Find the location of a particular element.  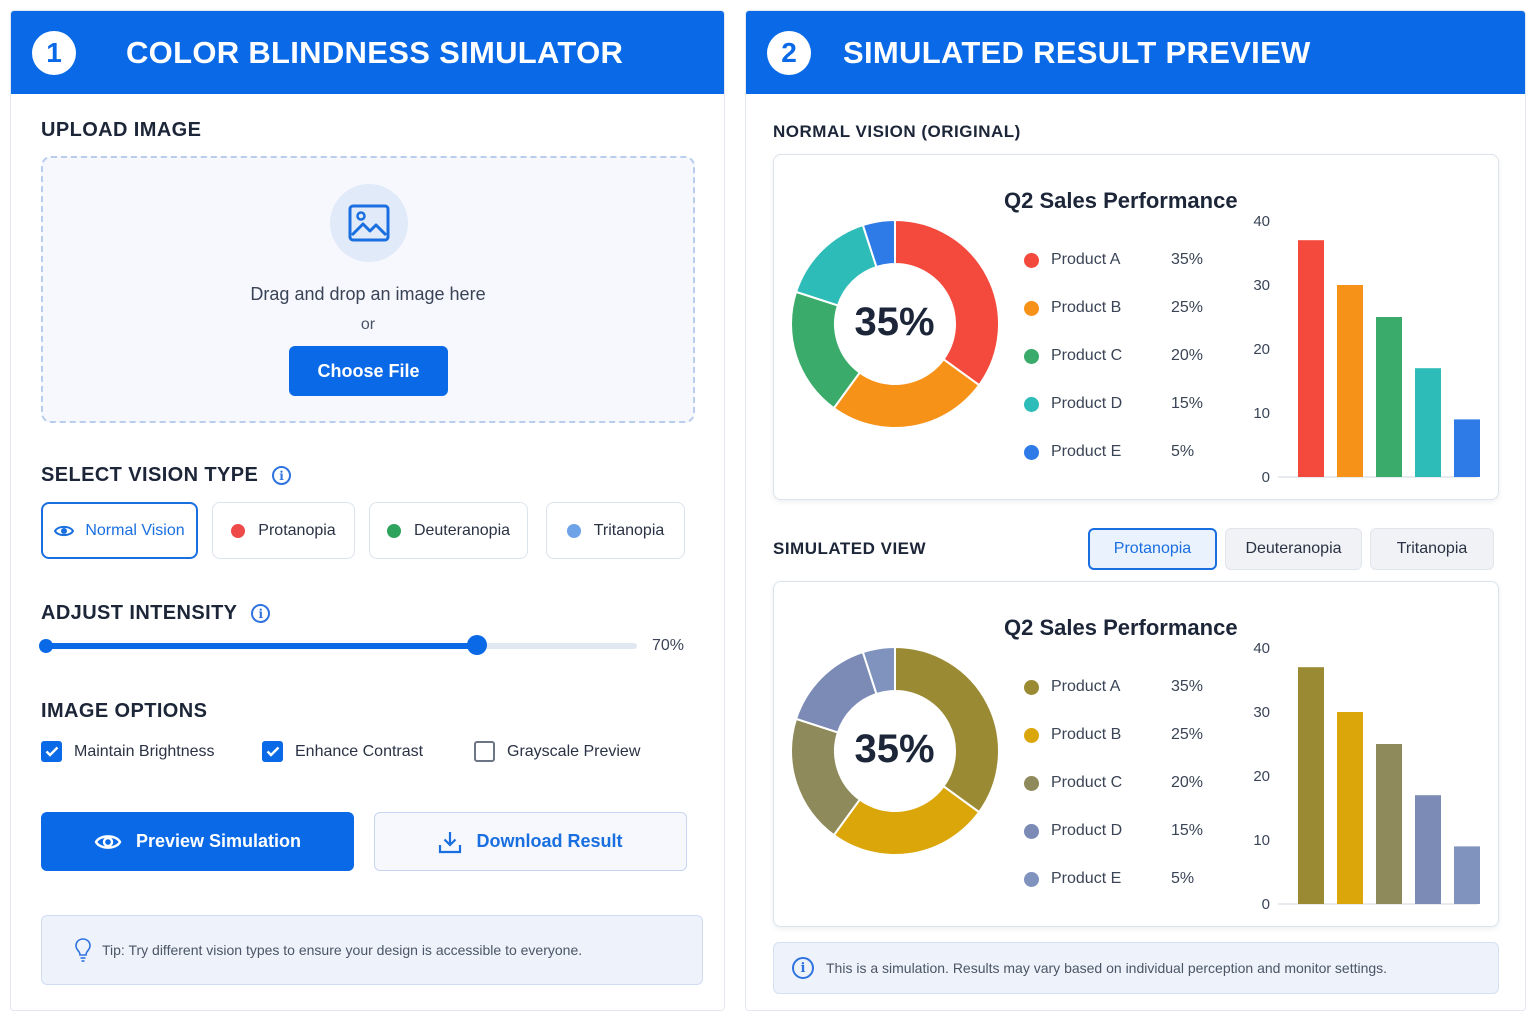

simulated-title: SIMULATED VIEW is located at coordinates (850, 548).